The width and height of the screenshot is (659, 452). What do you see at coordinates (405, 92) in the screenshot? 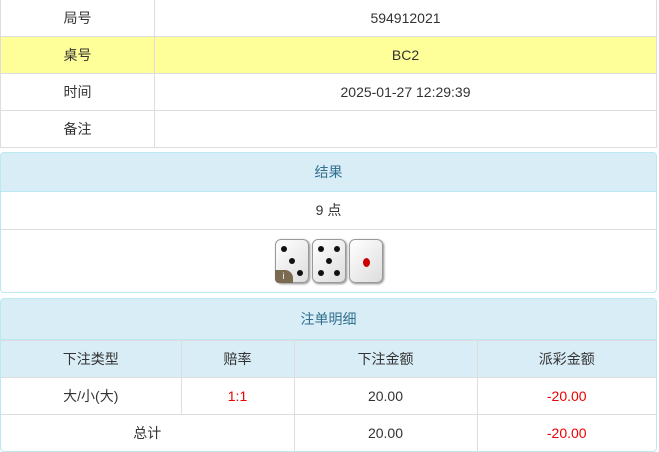
I see `value: 2025-01-27 12:29:39` at bounding box center [405, 92].